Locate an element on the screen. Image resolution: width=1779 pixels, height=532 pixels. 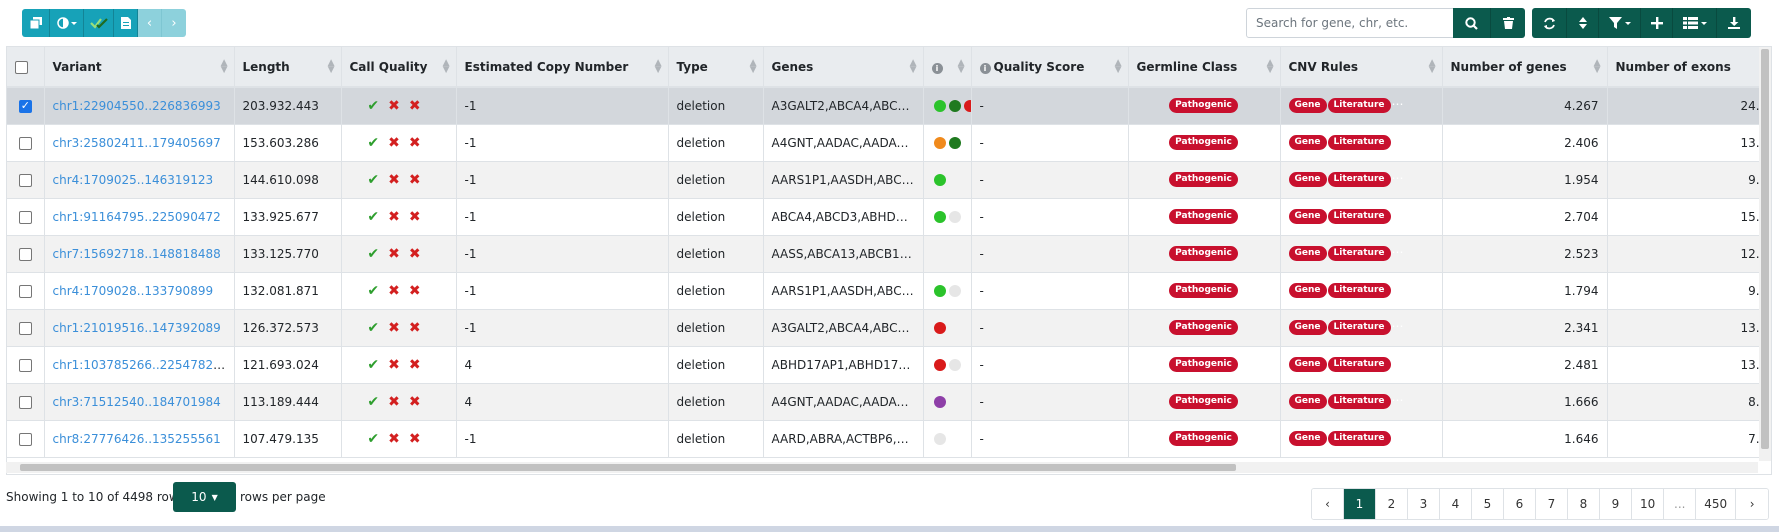
variant-link: chr7:15692718..148818488 is located at coordinates (136, 253).